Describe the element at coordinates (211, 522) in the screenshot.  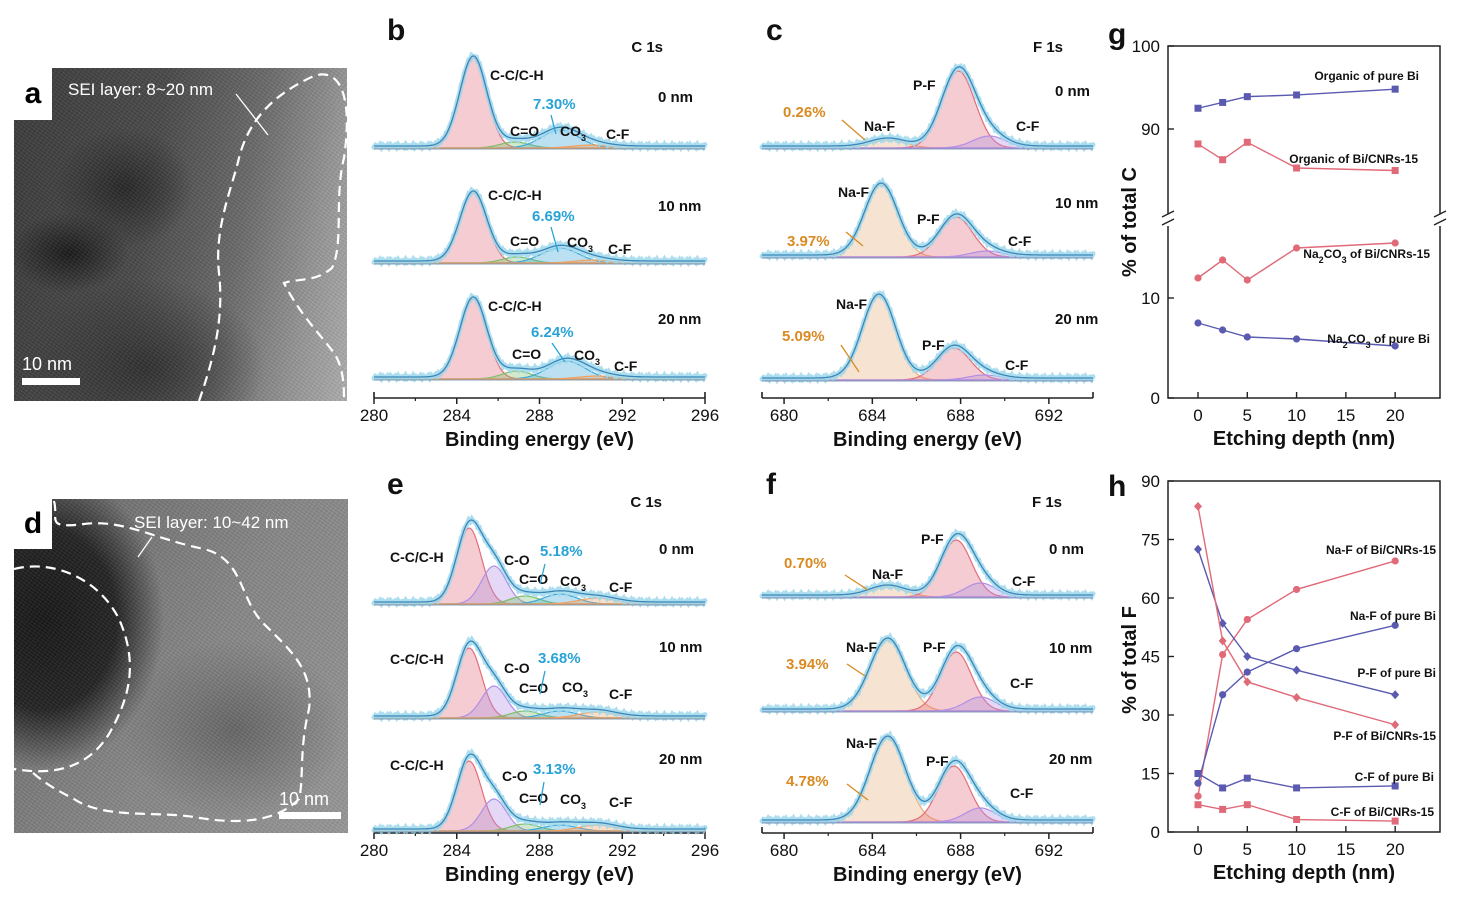
I see `sei-label: SEI layer: 10~42 nm` at that location.